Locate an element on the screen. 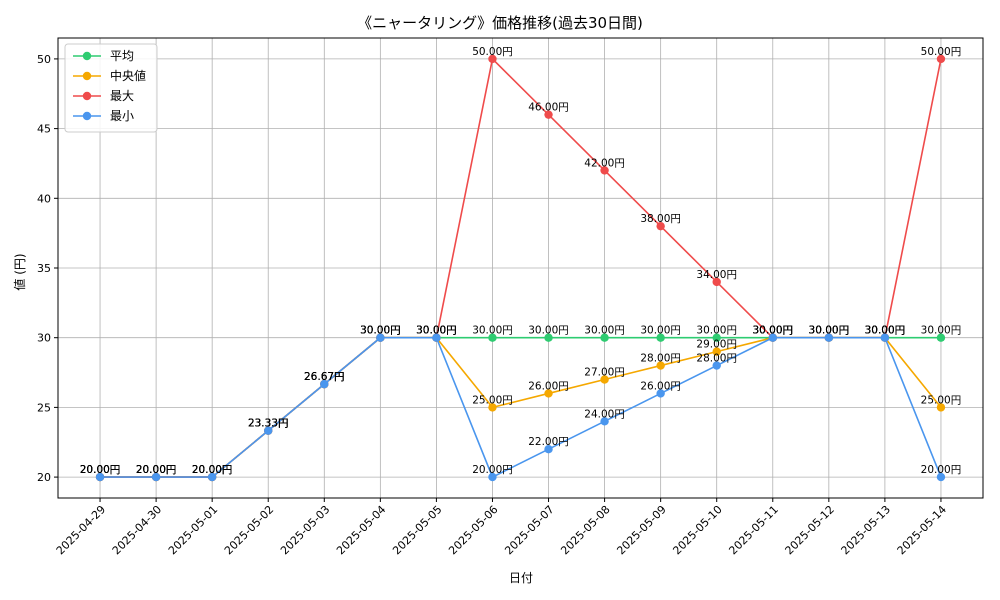 Image resolution: width=1000 pixels, height=600 pixels. legend-label: 最大 is located at coordinates (122, 96).